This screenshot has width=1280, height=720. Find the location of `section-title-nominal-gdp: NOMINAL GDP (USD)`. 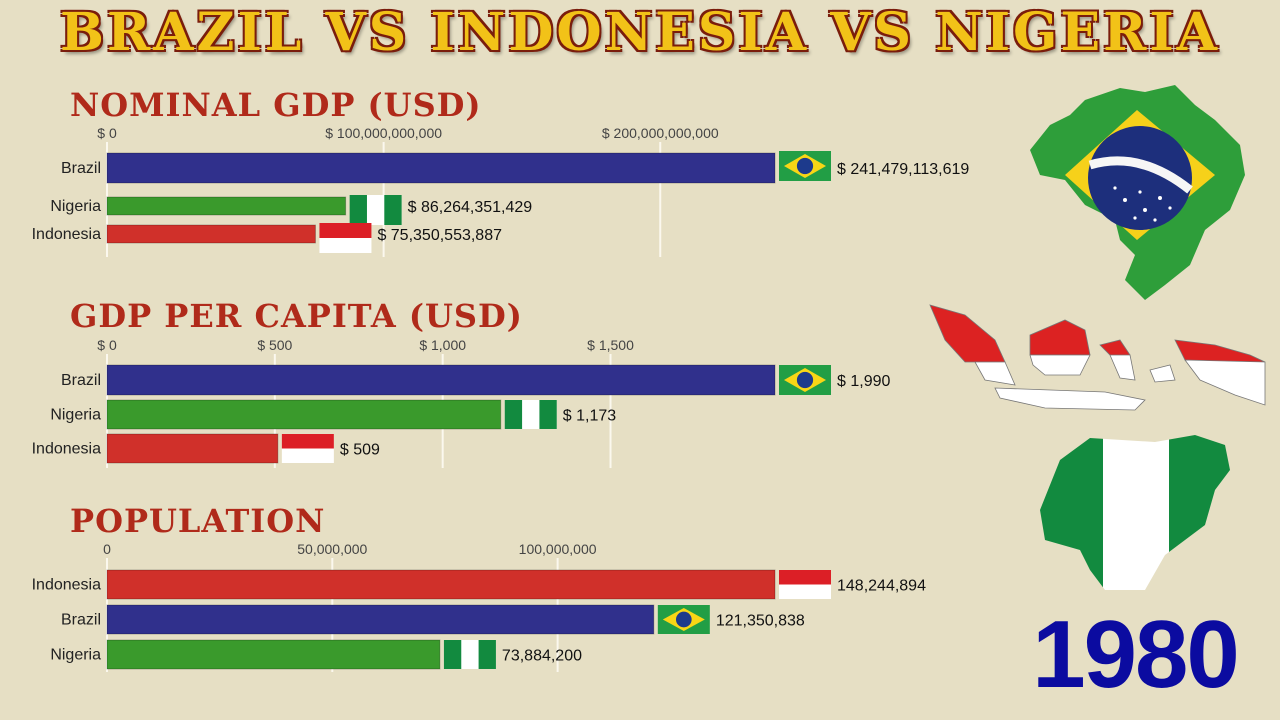

section-title-nominal-gdp: NOMINAL GDP (USD) is located at coordinates (276, 105).